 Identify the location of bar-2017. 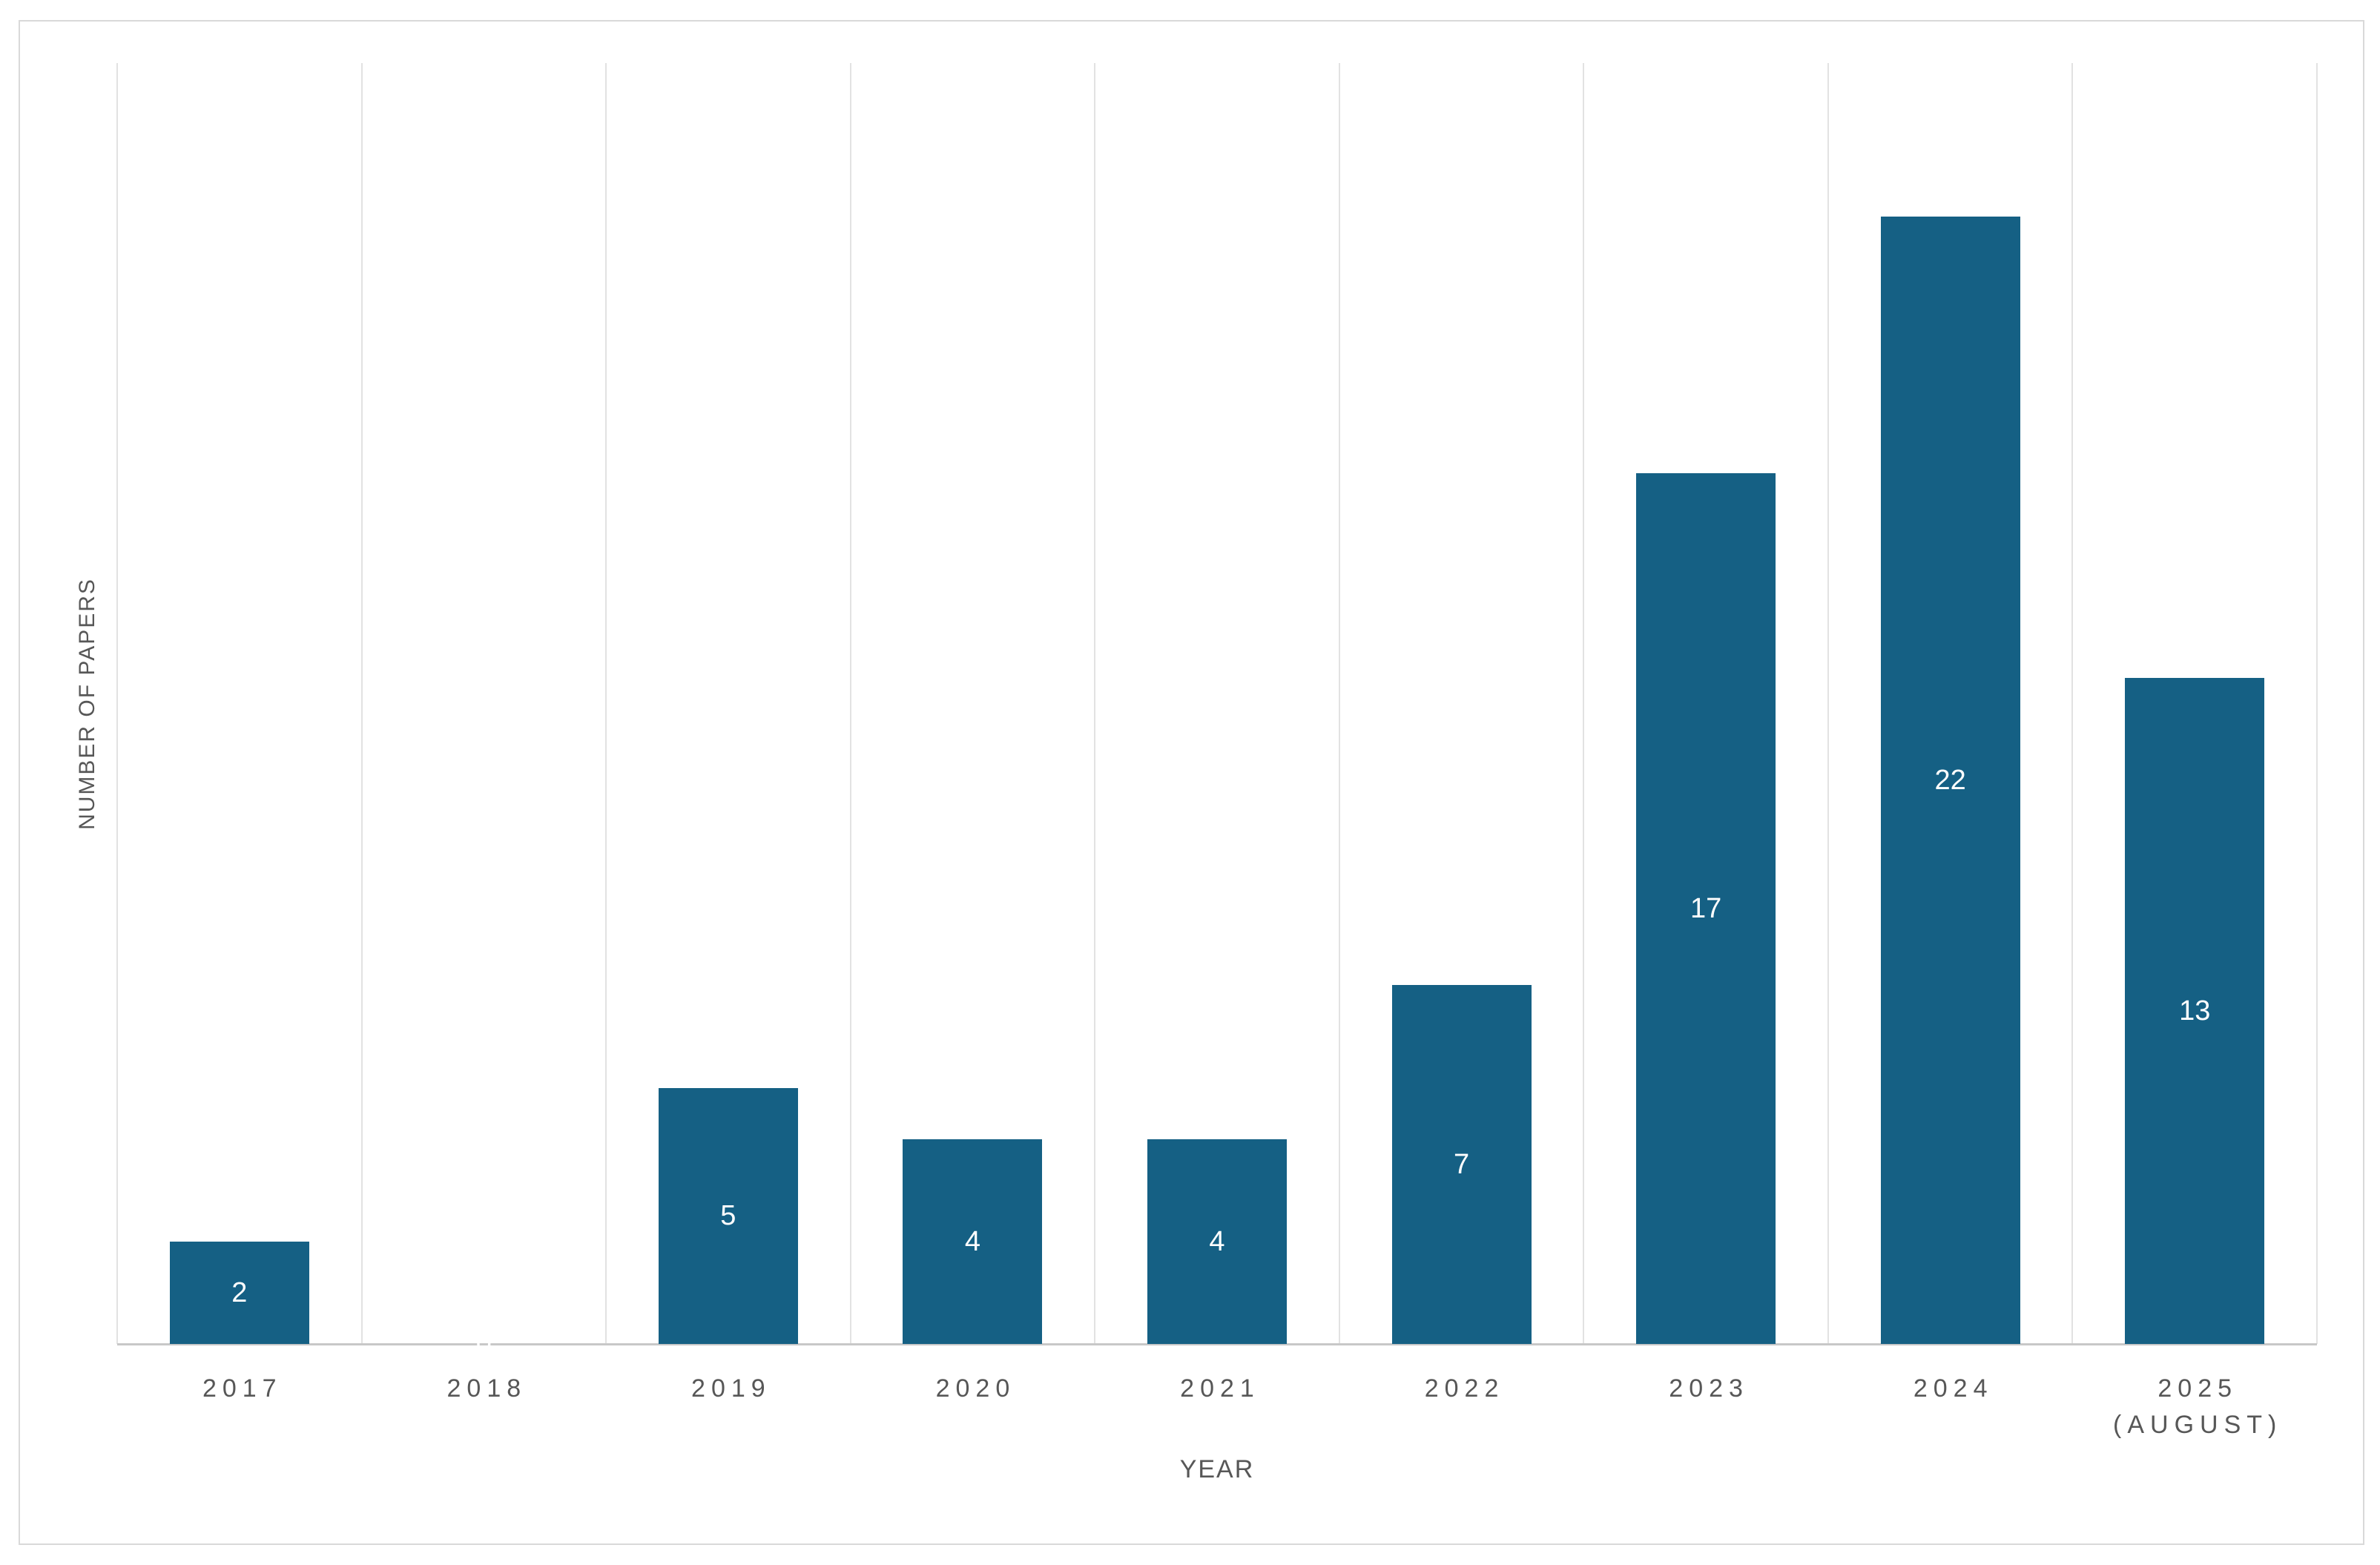
(239, 1293).